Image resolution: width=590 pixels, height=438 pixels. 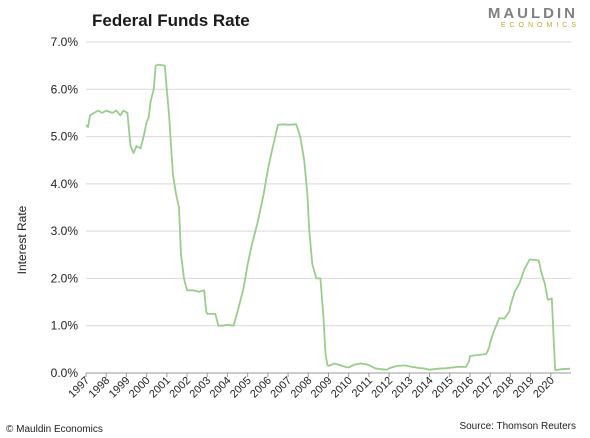 What do you see at coordinates (533, 13) in the screenshot?
I see `logo-main-text: MAULDIN` at bounding box center [533, 13].